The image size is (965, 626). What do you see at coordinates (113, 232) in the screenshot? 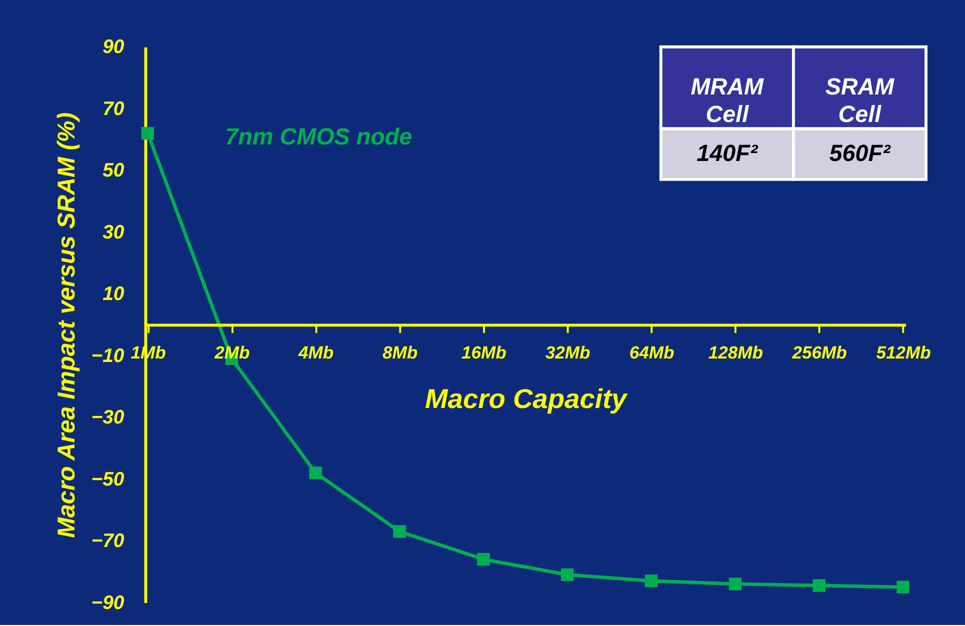
I see `y-tick-label: 30` at bounding box center [113, 232].